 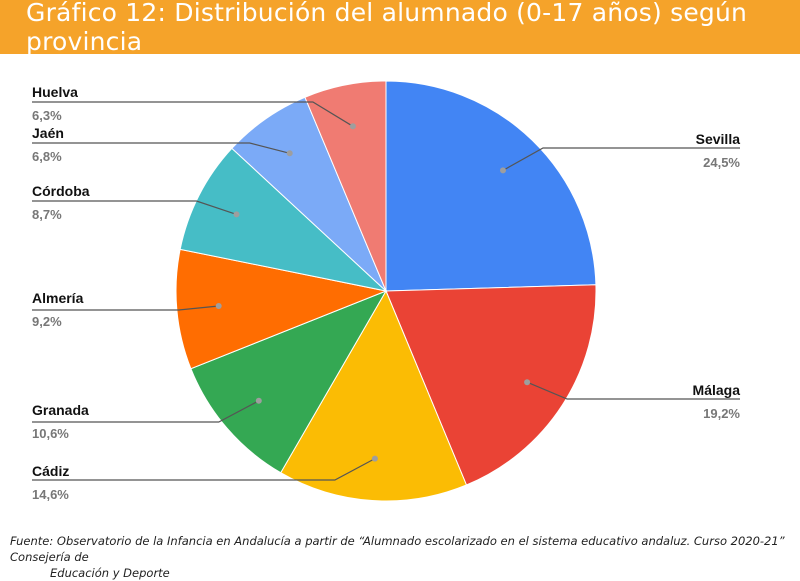 I want to click on leader-line-cadiz, so click(x=204, y=469).